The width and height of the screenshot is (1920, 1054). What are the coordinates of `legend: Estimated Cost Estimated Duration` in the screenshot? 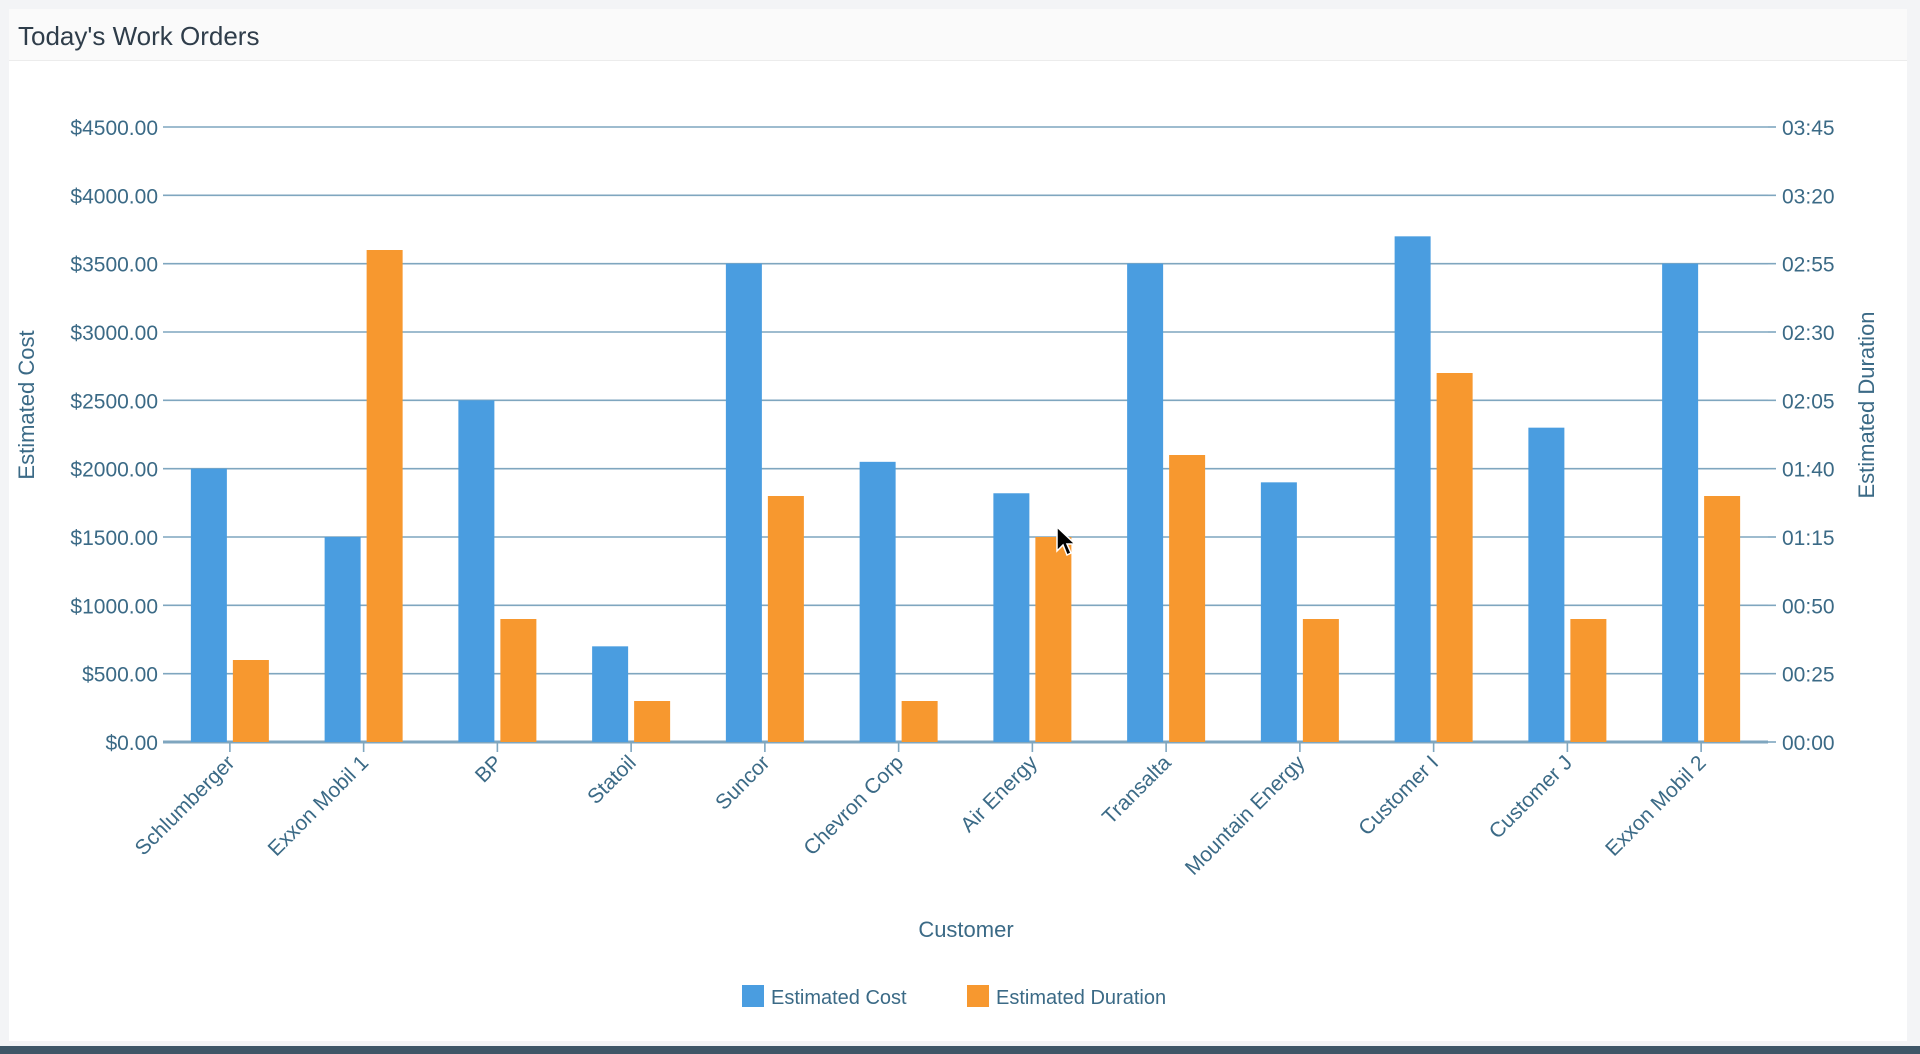 It's located at (954, 997).